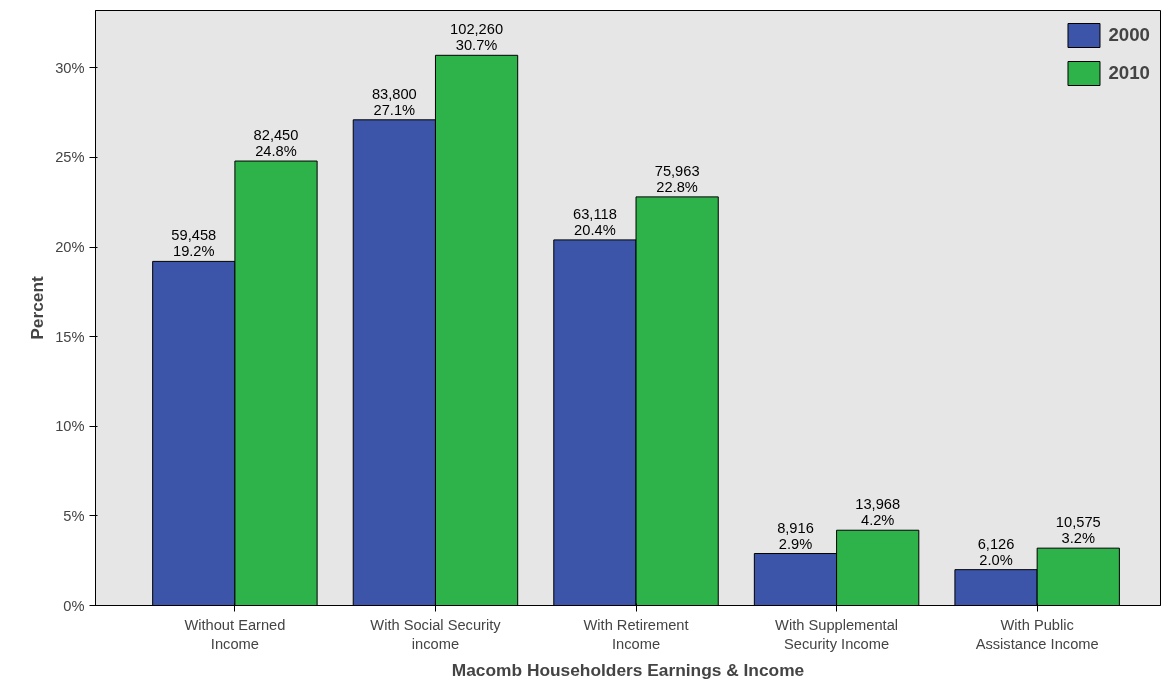  Describe the element at coordinates (595, 221) in the screenshot. I see `data-label: 63,118 20.4%` at that location.